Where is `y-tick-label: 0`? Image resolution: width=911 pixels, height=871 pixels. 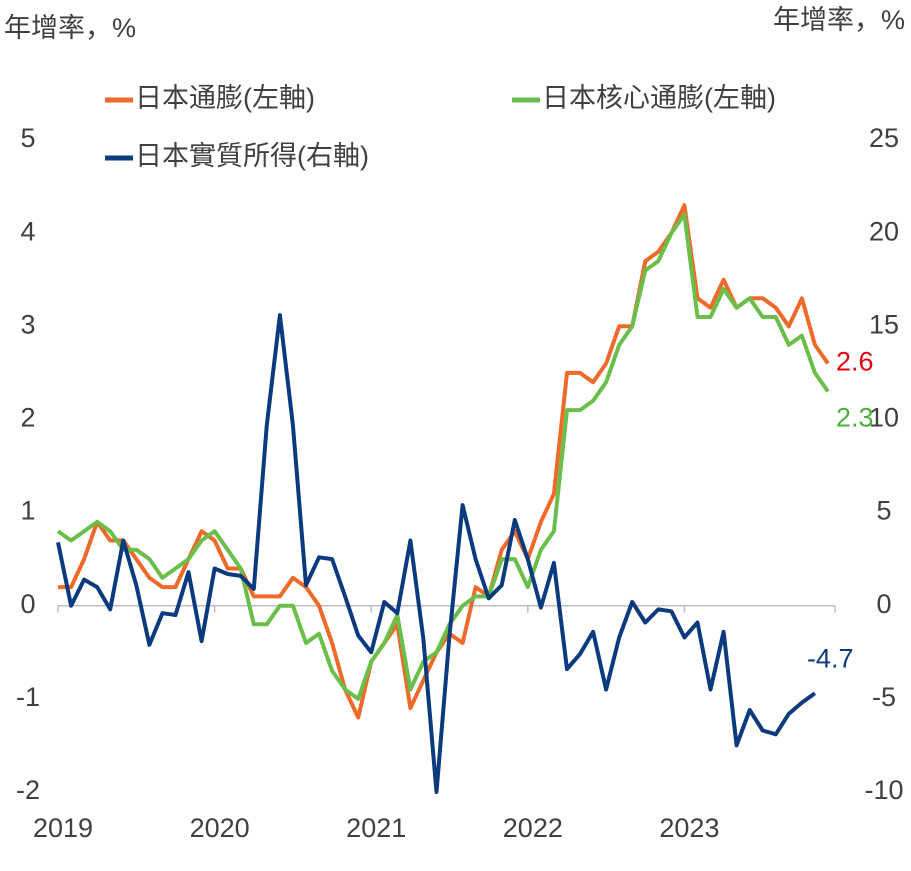
y-tick-label: 0 is located at coordinates (27, 604).